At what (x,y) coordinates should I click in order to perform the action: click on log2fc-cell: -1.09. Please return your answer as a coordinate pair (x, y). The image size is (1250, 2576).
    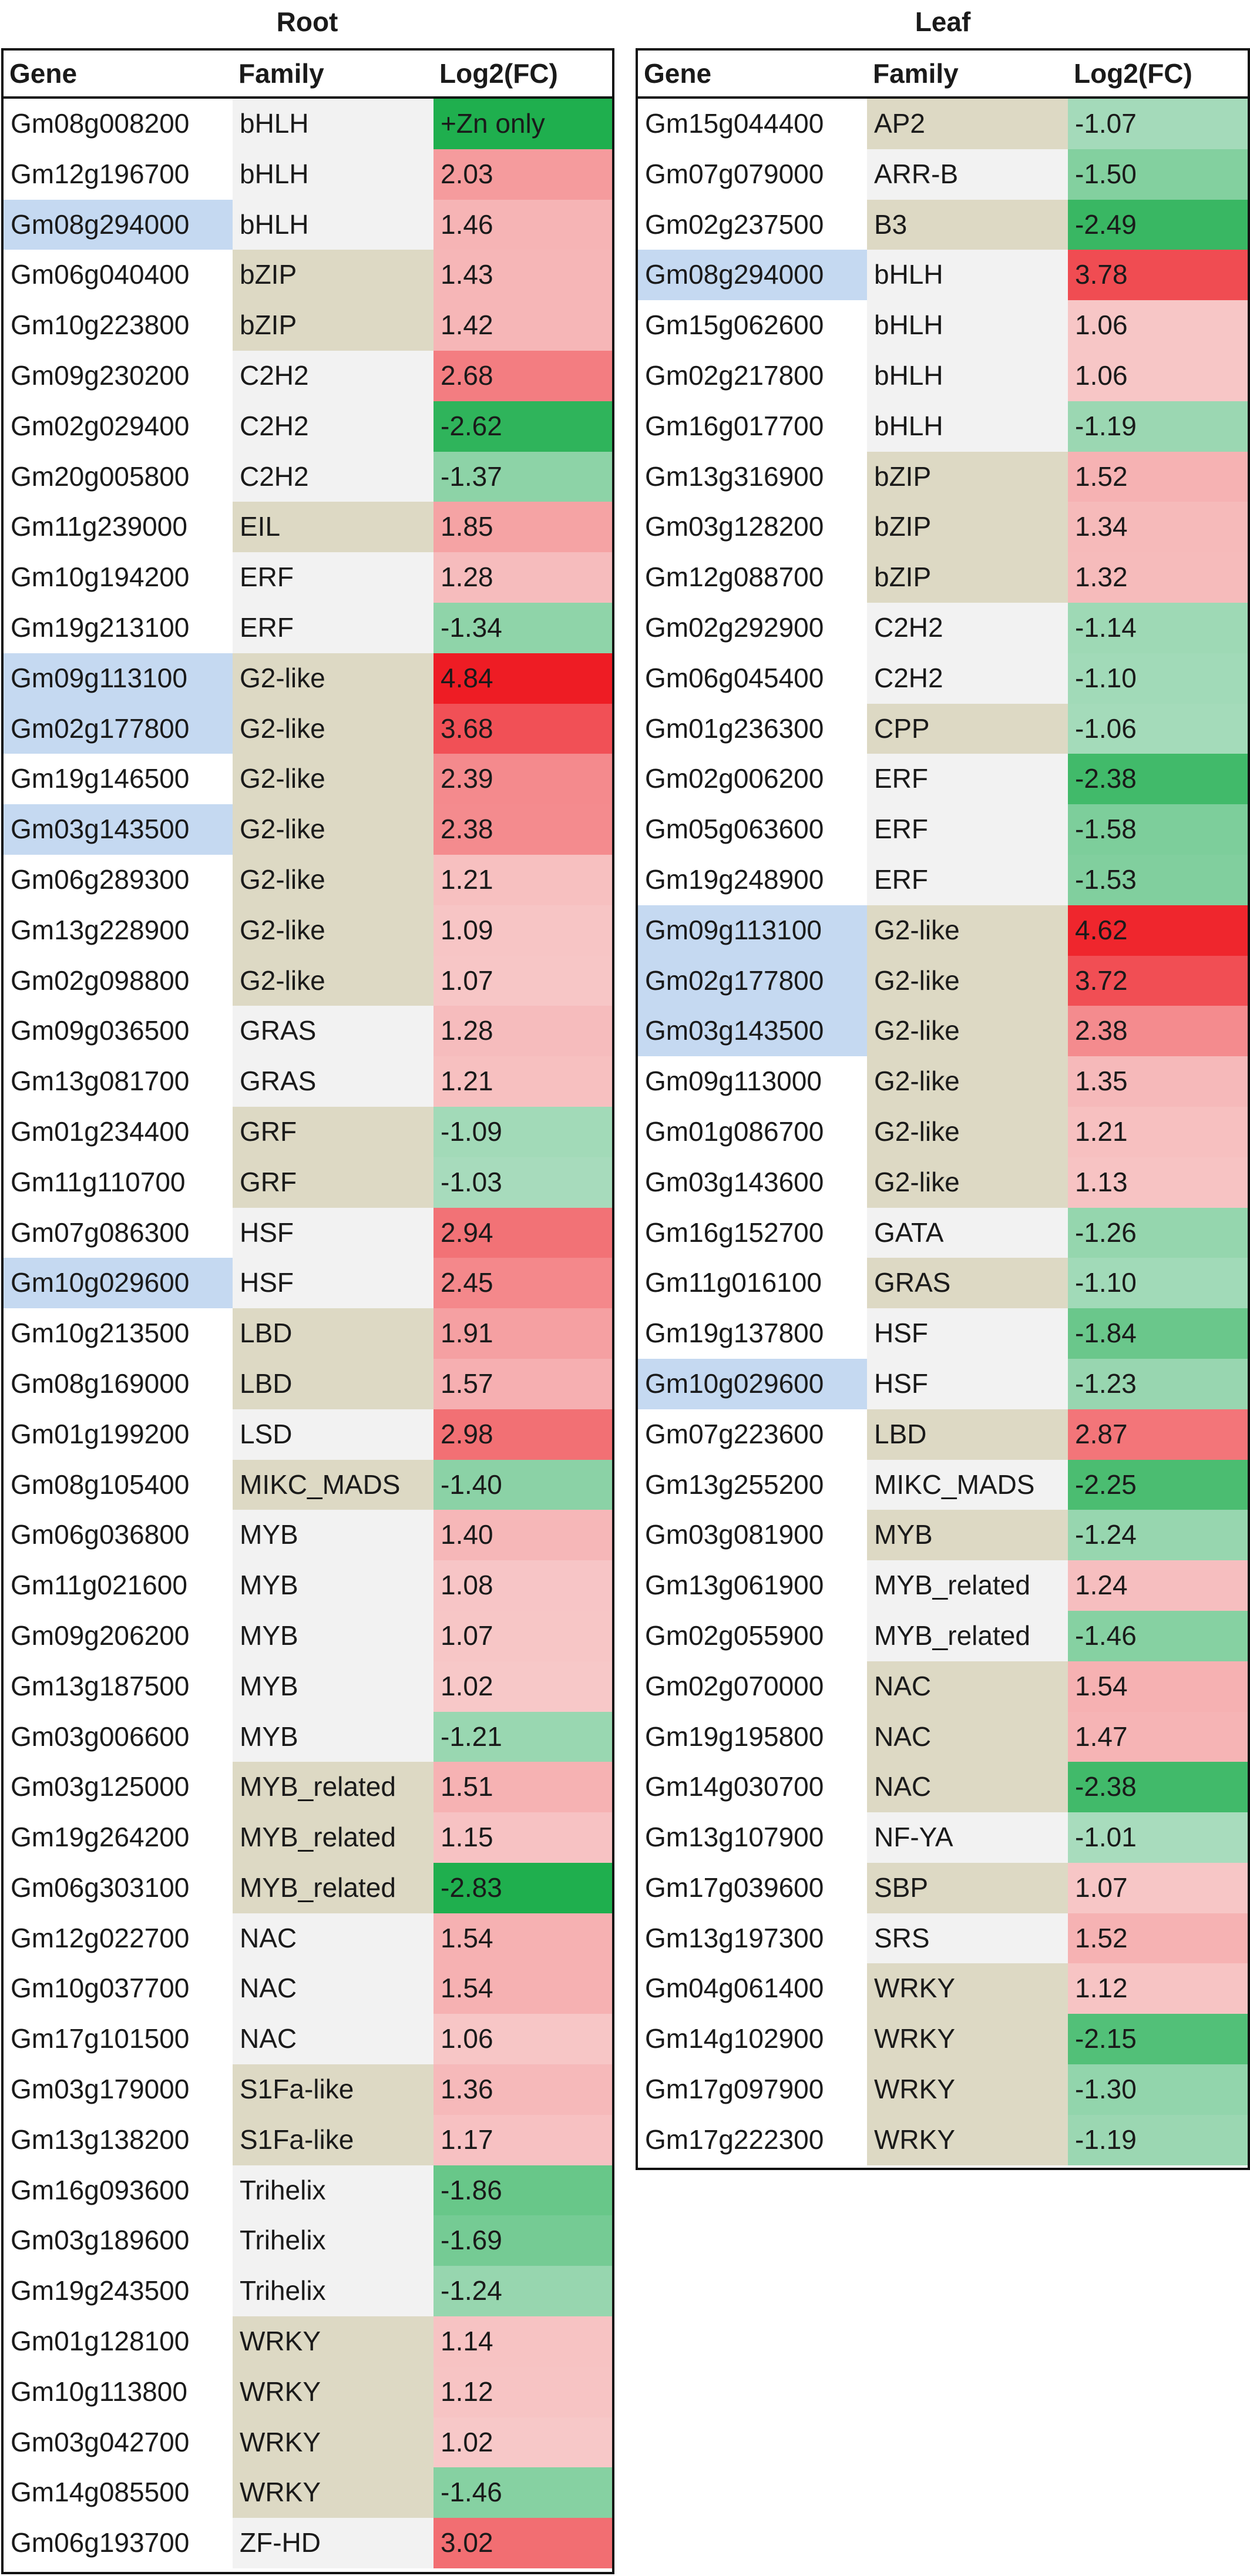
    Looking at the image, I should click on (523, 1131).